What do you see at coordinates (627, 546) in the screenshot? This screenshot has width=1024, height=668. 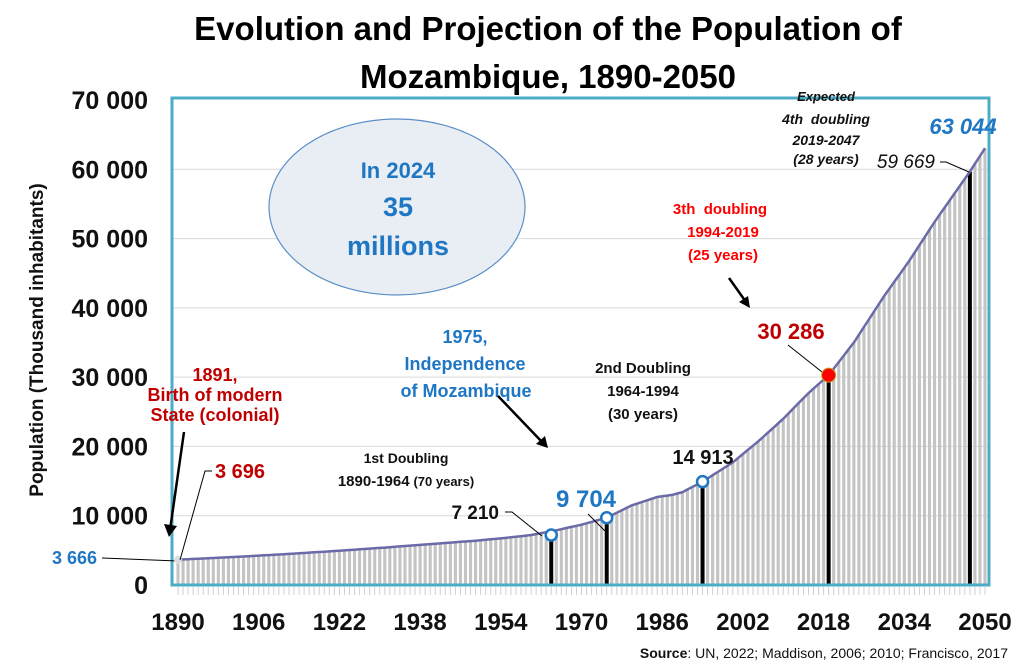 I see `bar-1979` at bounding box center [627, 546].